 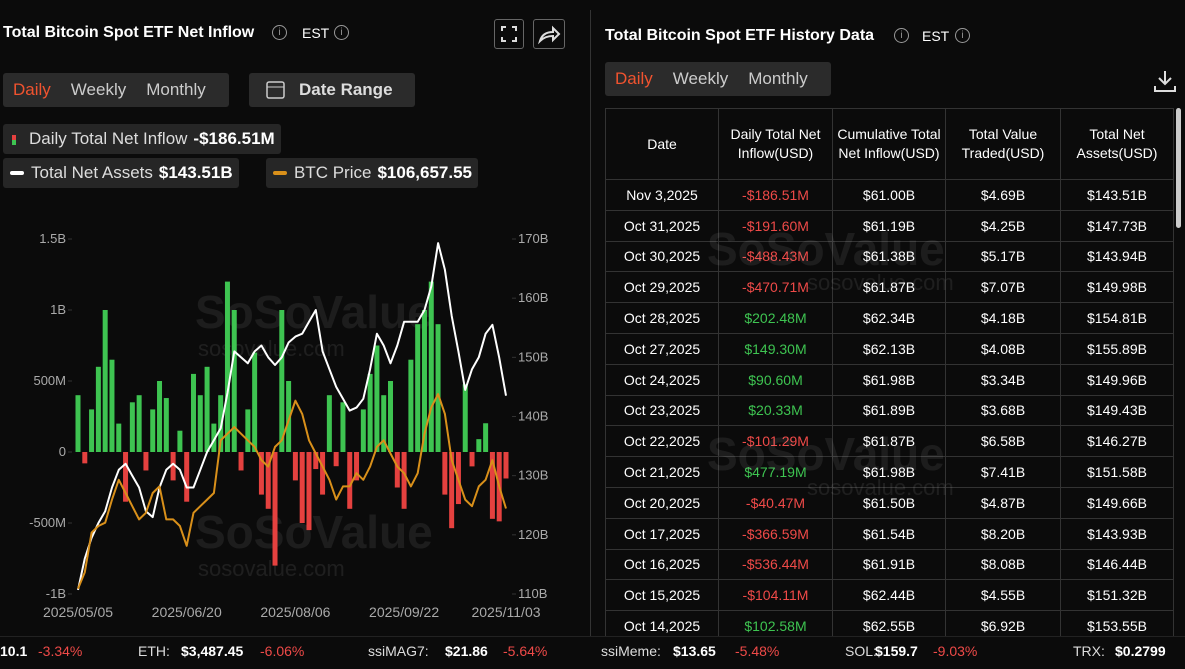 I want to click on table-cell: $4.25B, so click(x=1003, y=225).